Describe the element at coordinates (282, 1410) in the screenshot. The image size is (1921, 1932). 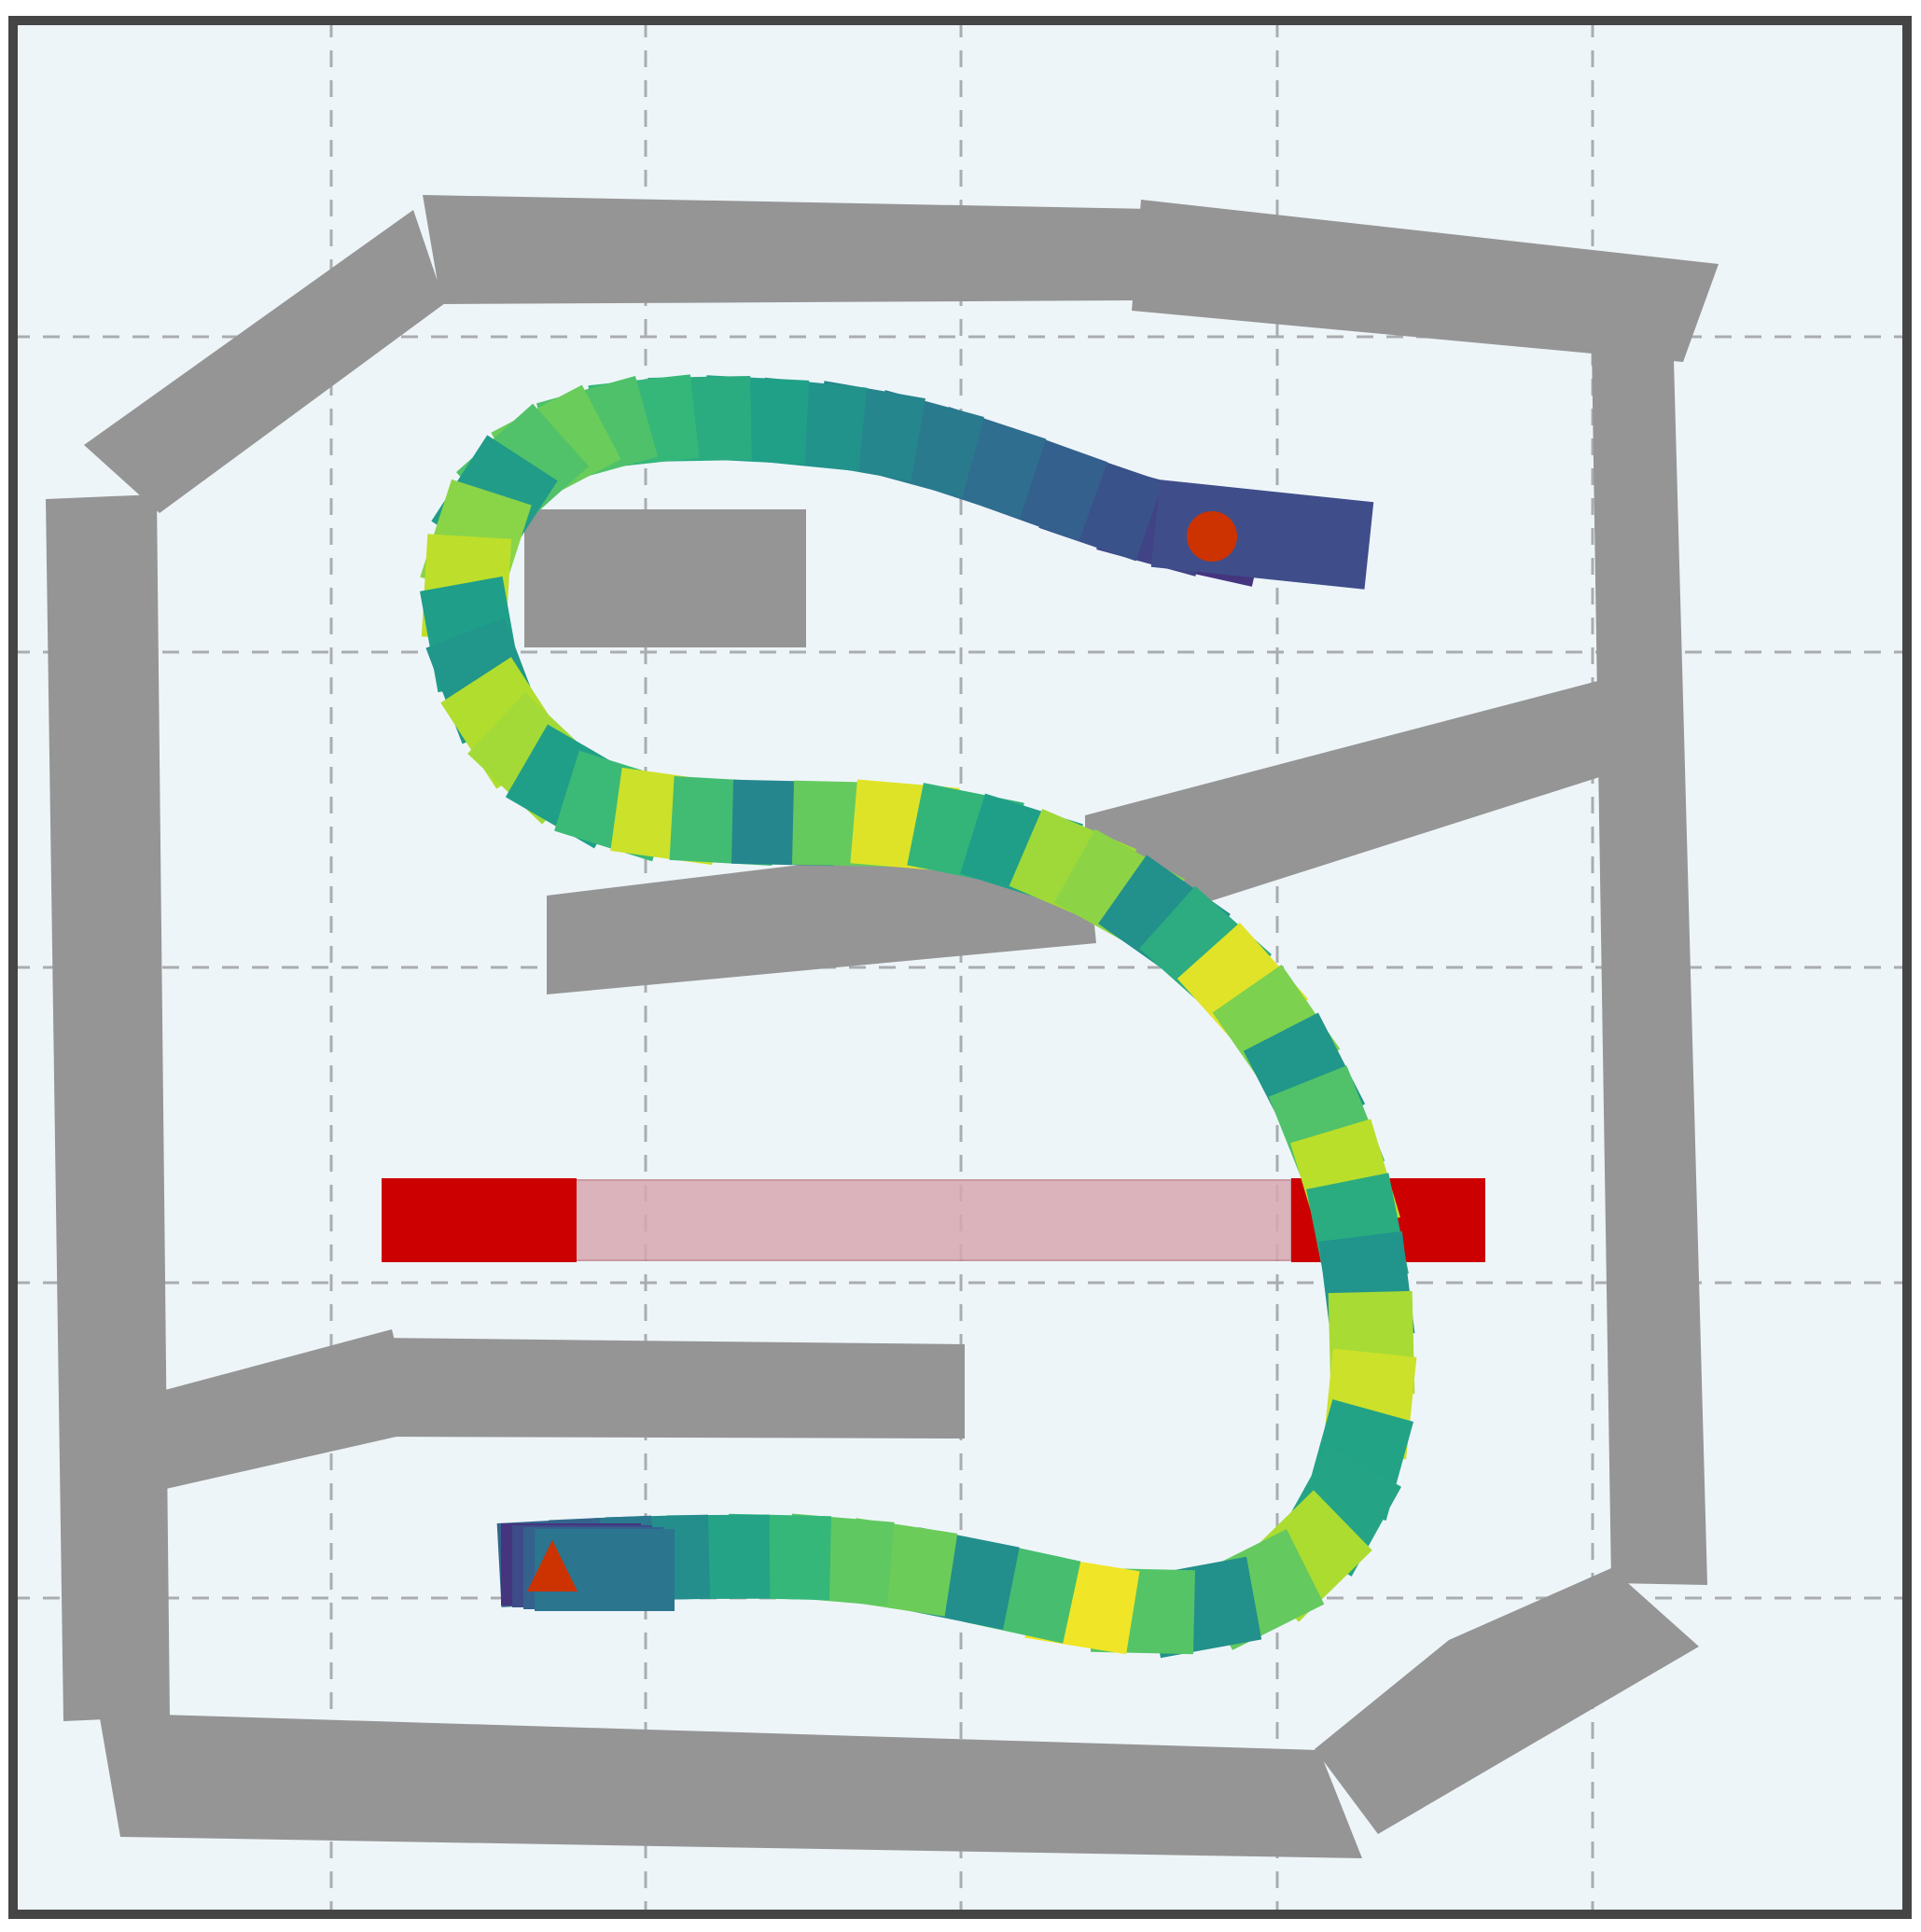
I see `wall-lower-left-diagonal` at that location.